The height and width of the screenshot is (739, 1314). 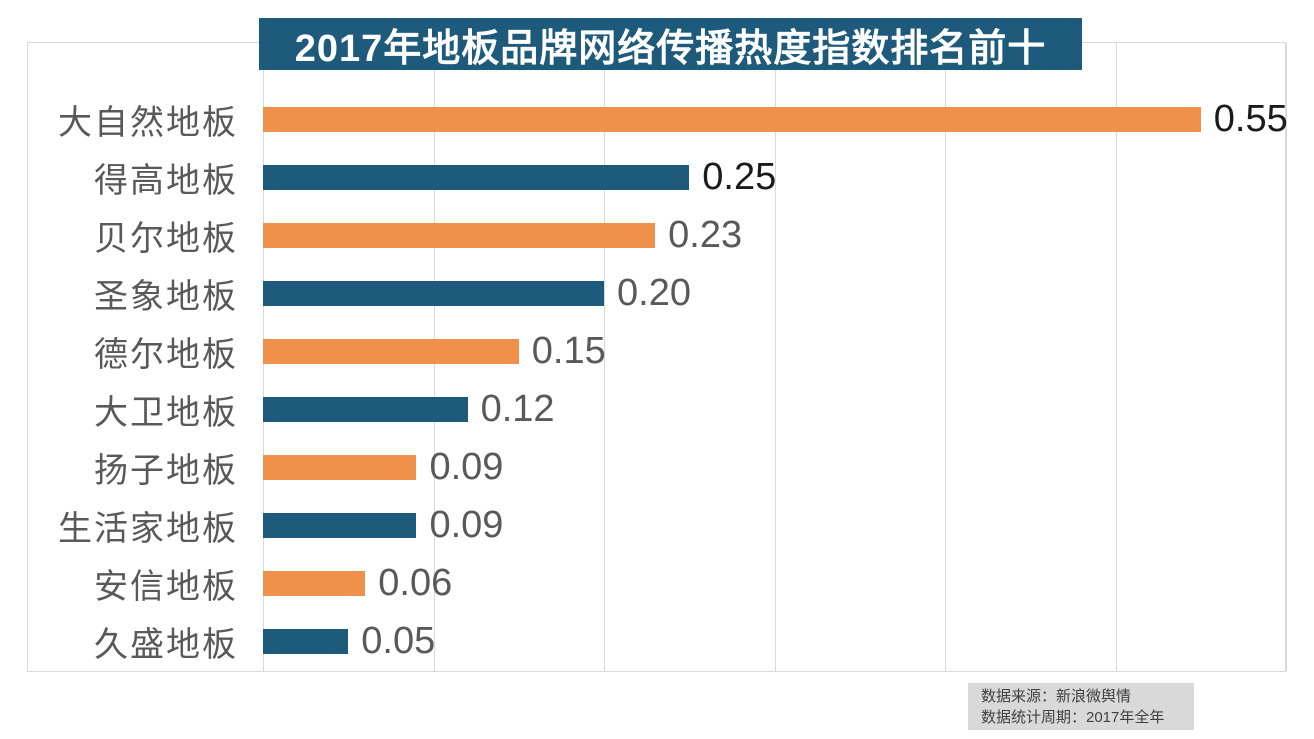 I want to click on bar-row: 得高地板 0.25, so click(x=656, y=178).